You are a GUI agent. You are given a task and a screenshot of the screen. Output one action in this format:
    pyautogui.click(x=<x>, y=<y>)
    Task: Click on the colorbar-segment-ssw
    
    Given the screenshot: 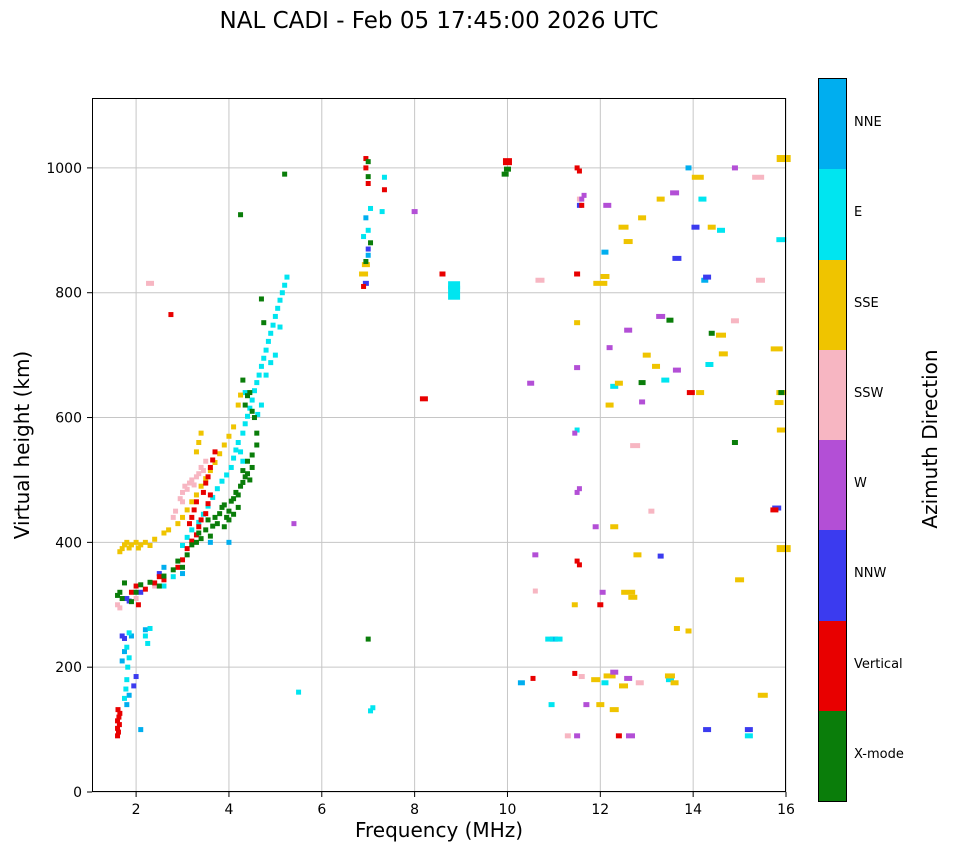 What is the action you would take?
    pyautogui.click(x=832, y=394)
    